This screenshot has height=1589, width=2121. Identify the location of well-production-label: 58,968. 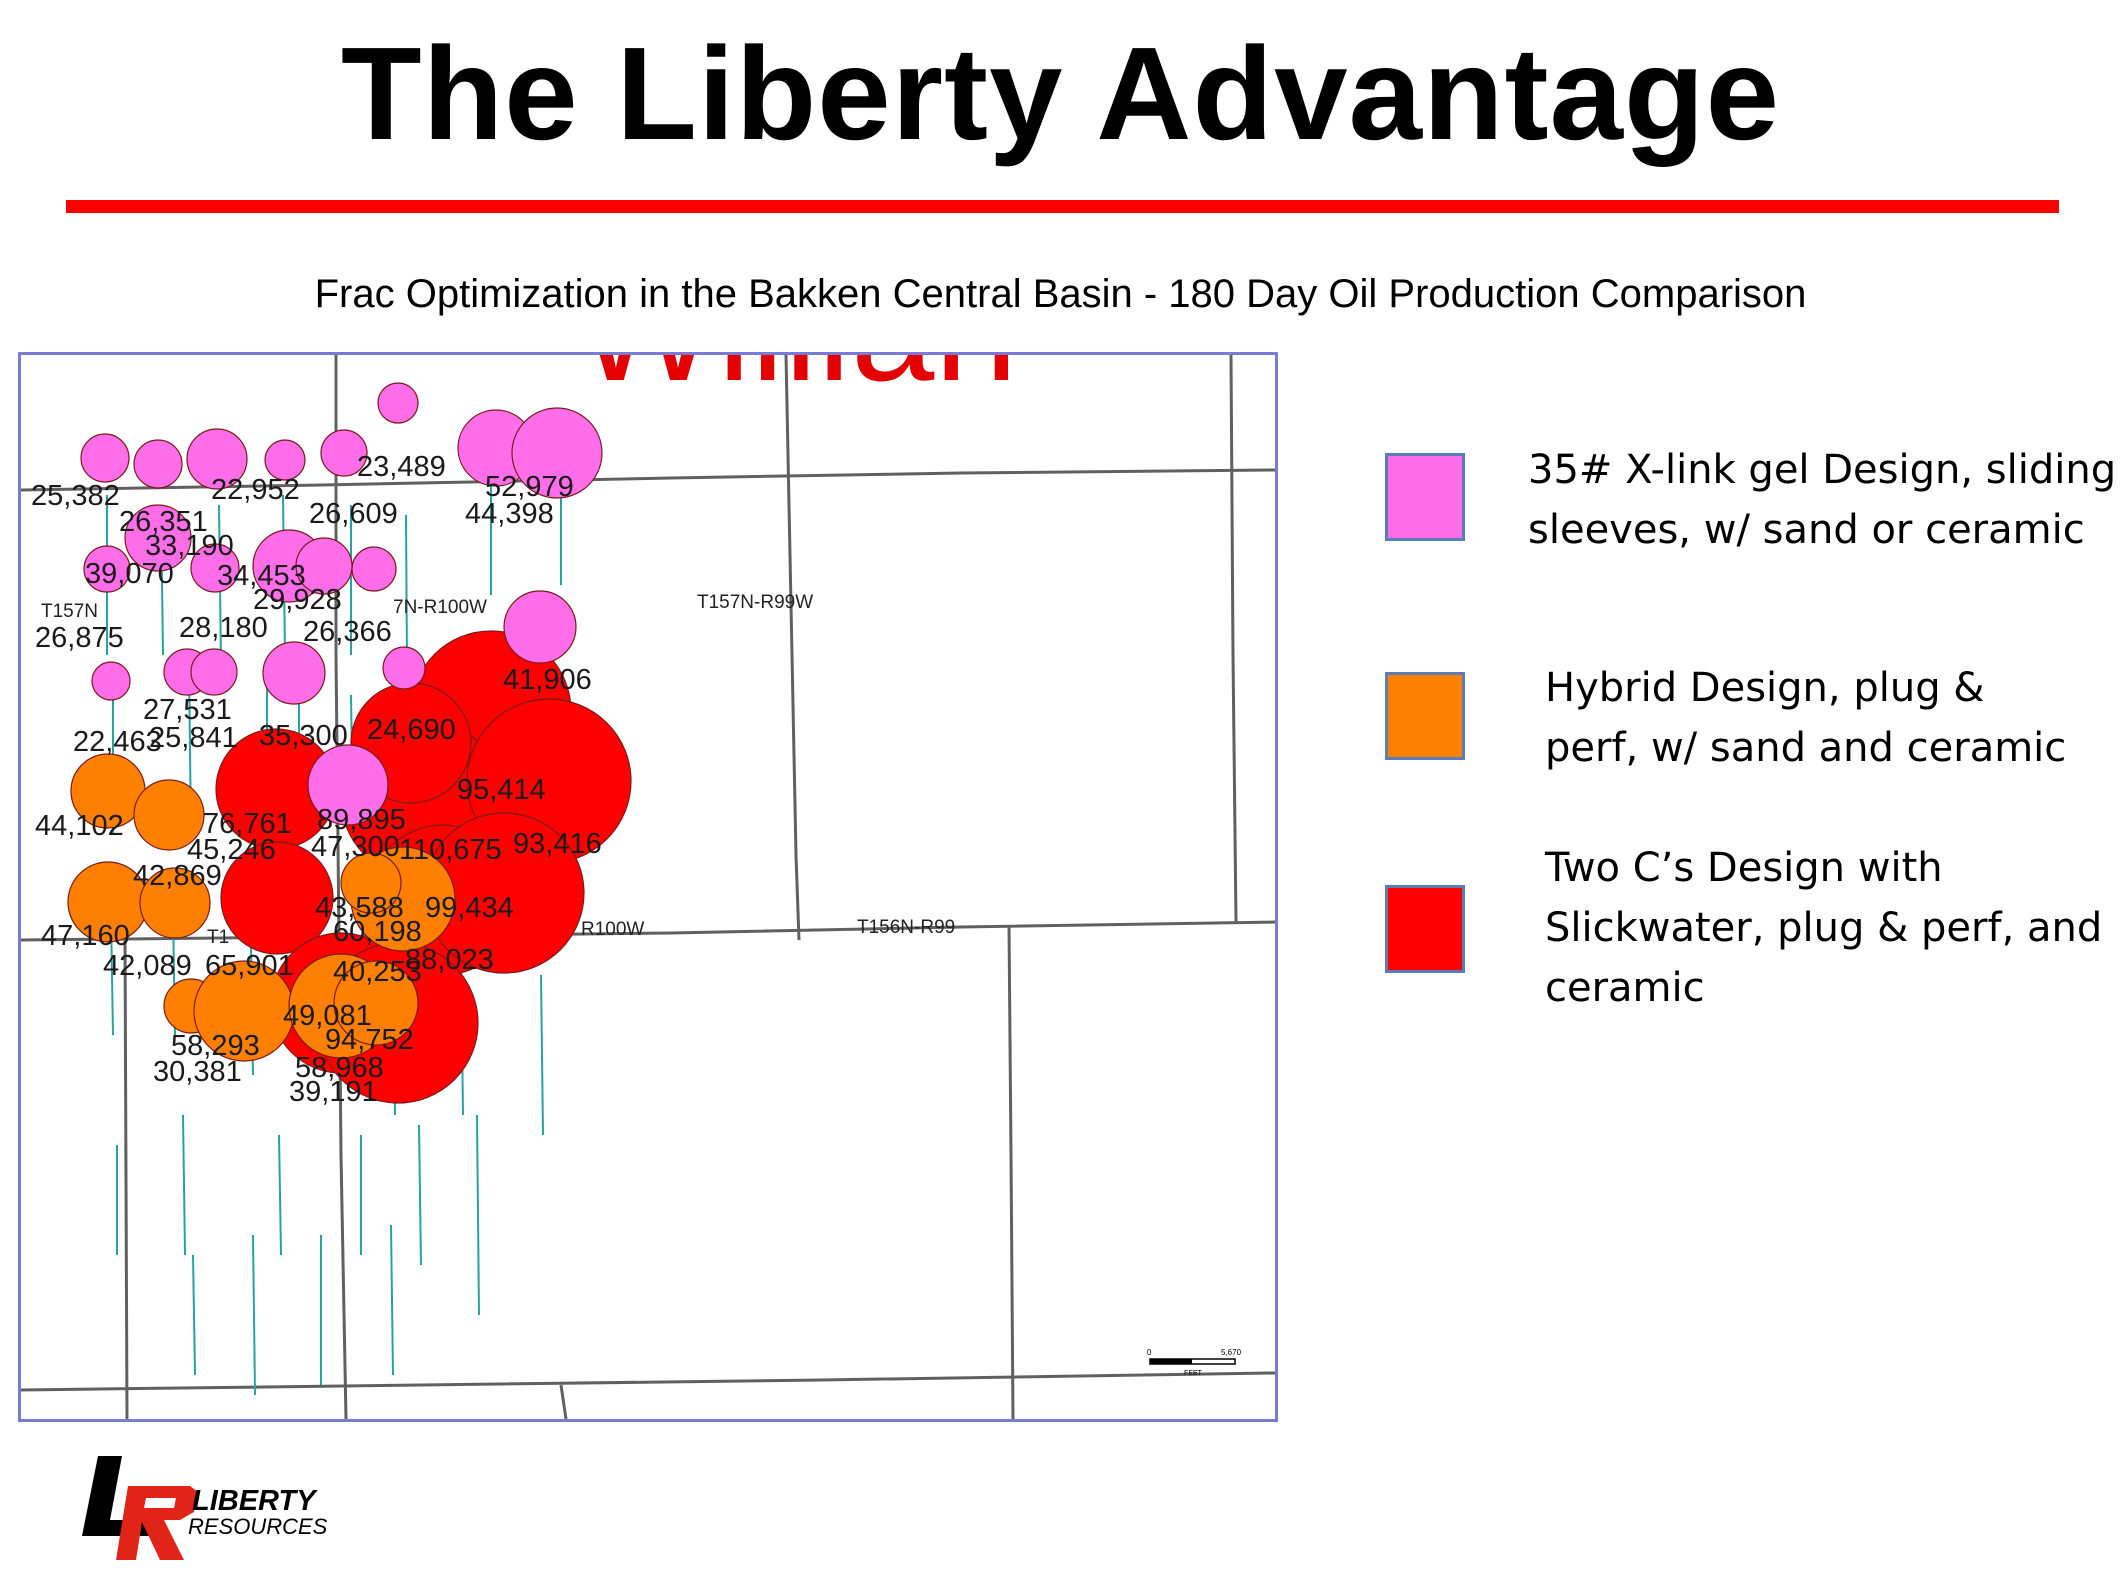
(339, 1068).